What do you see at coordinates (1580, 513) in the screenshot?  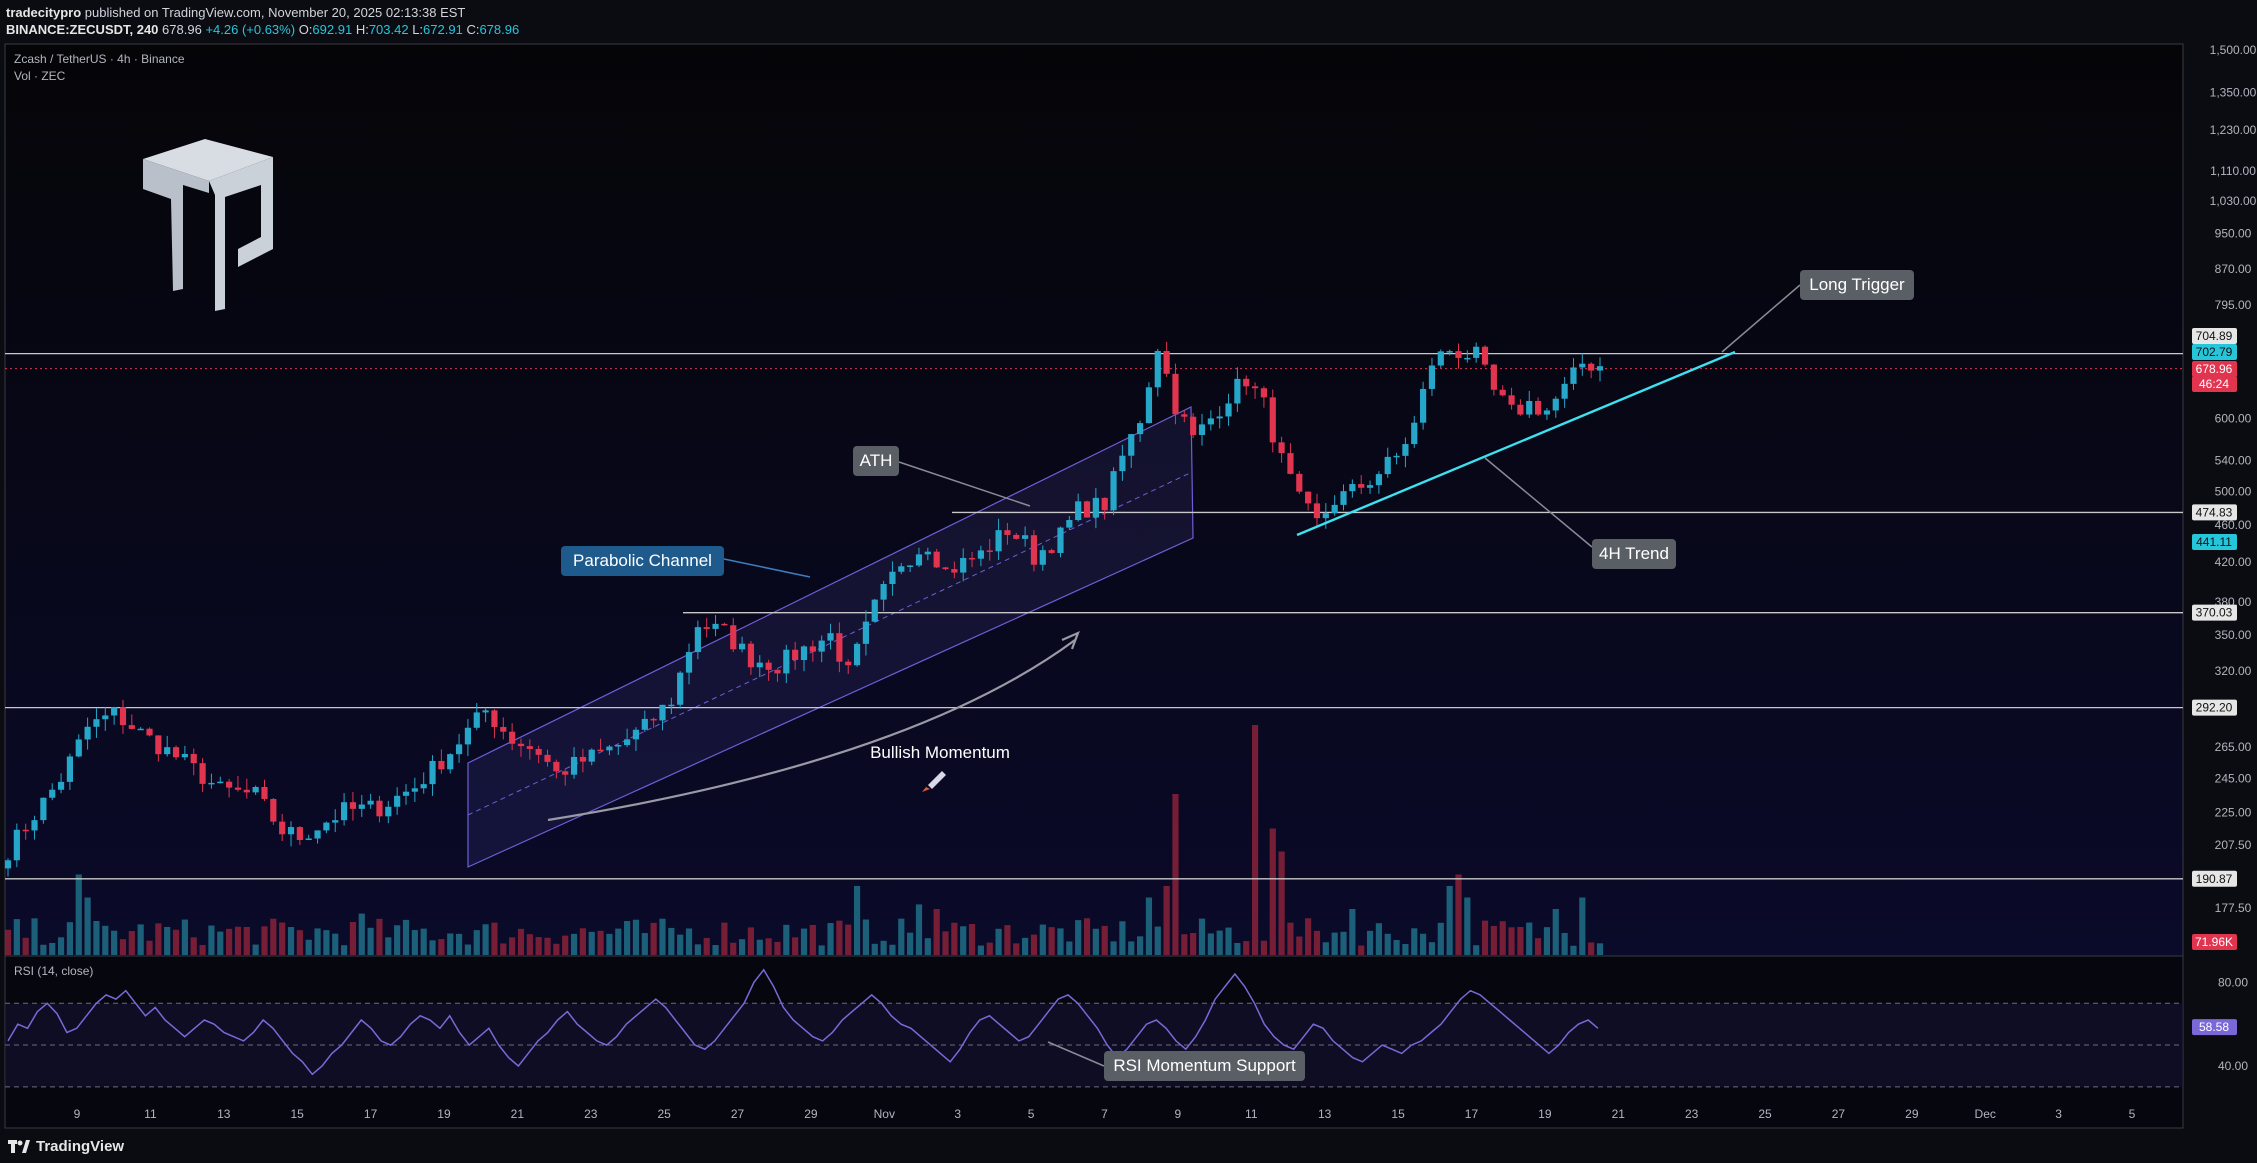 I see `annotation-4h-trend: 4H Trend` at bounding box center [1580, 513].